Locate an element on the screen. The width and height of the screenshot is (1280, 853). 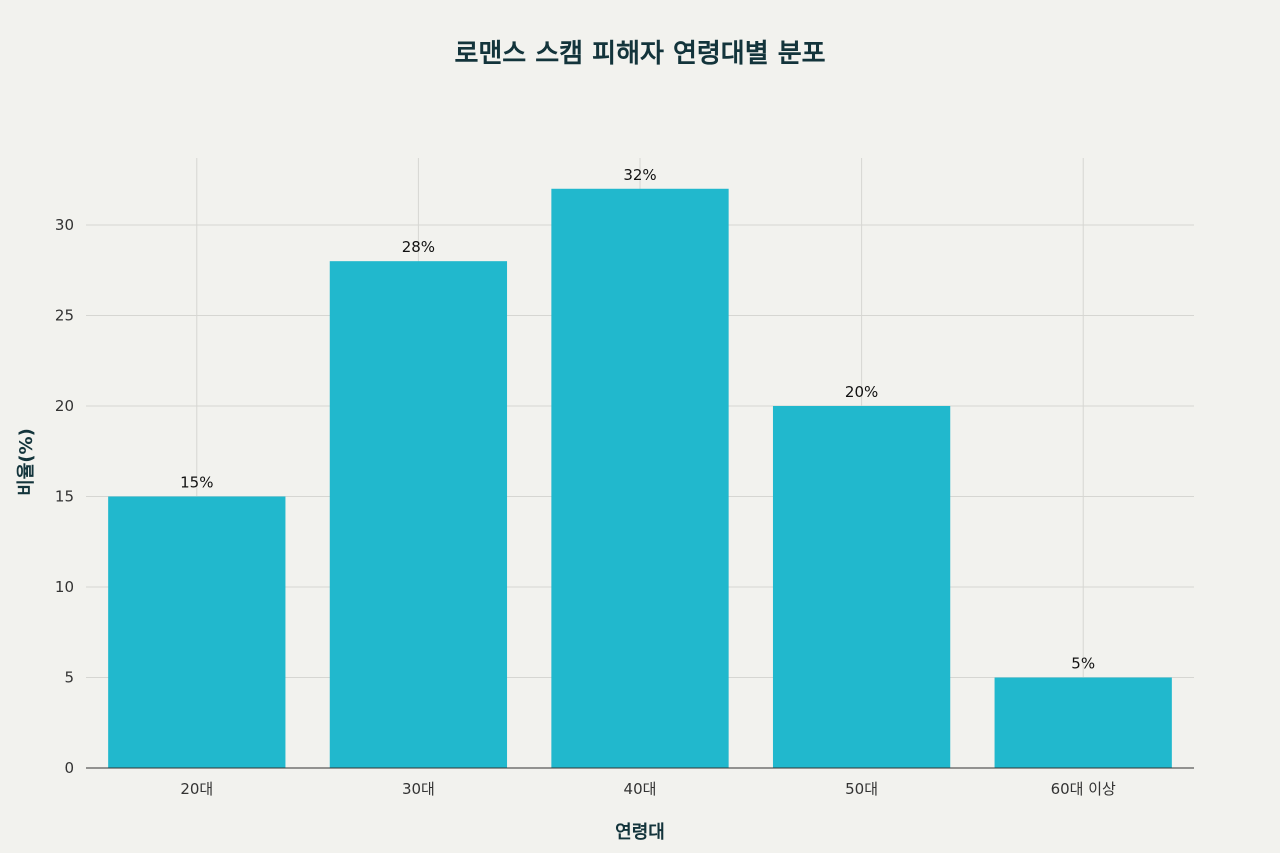
y-tick-label: 20 is located at coordinates (64, 406).